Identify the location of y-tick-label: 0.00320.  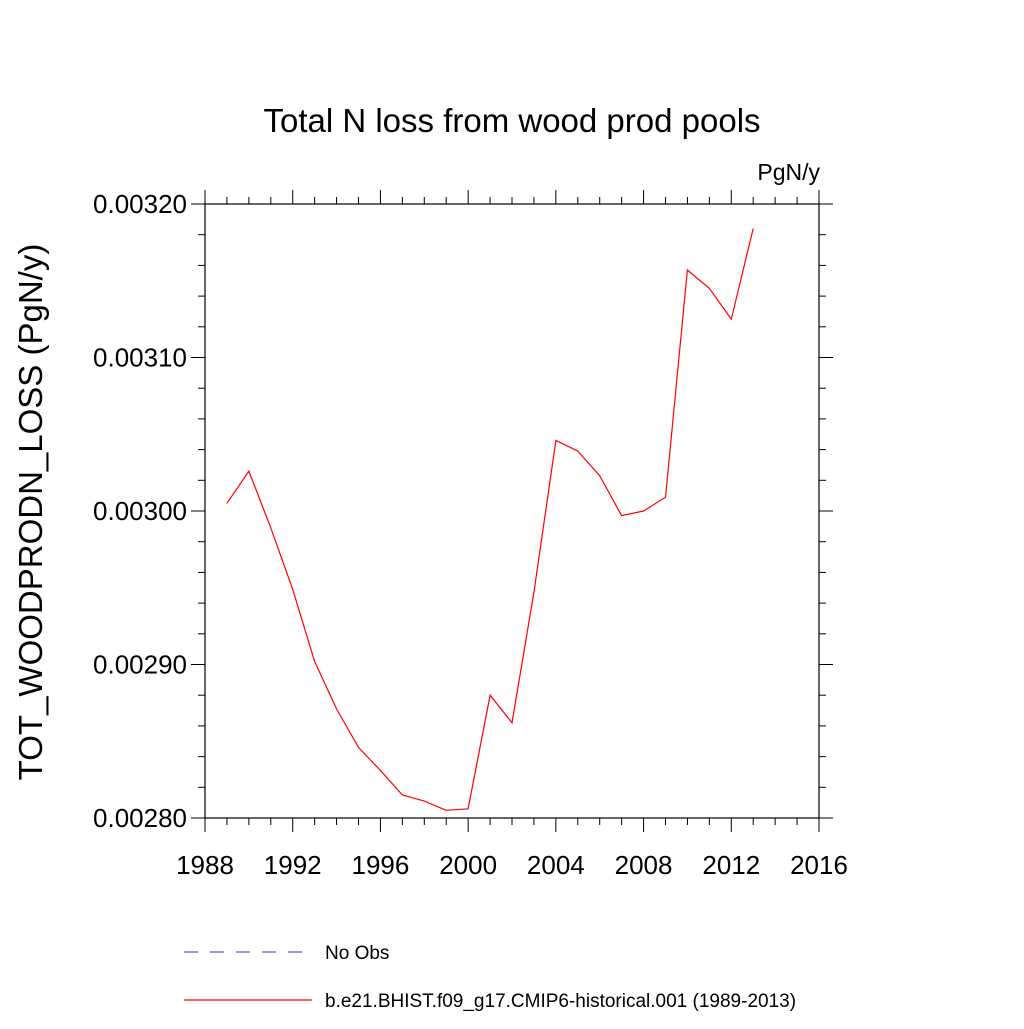
(140, 204).